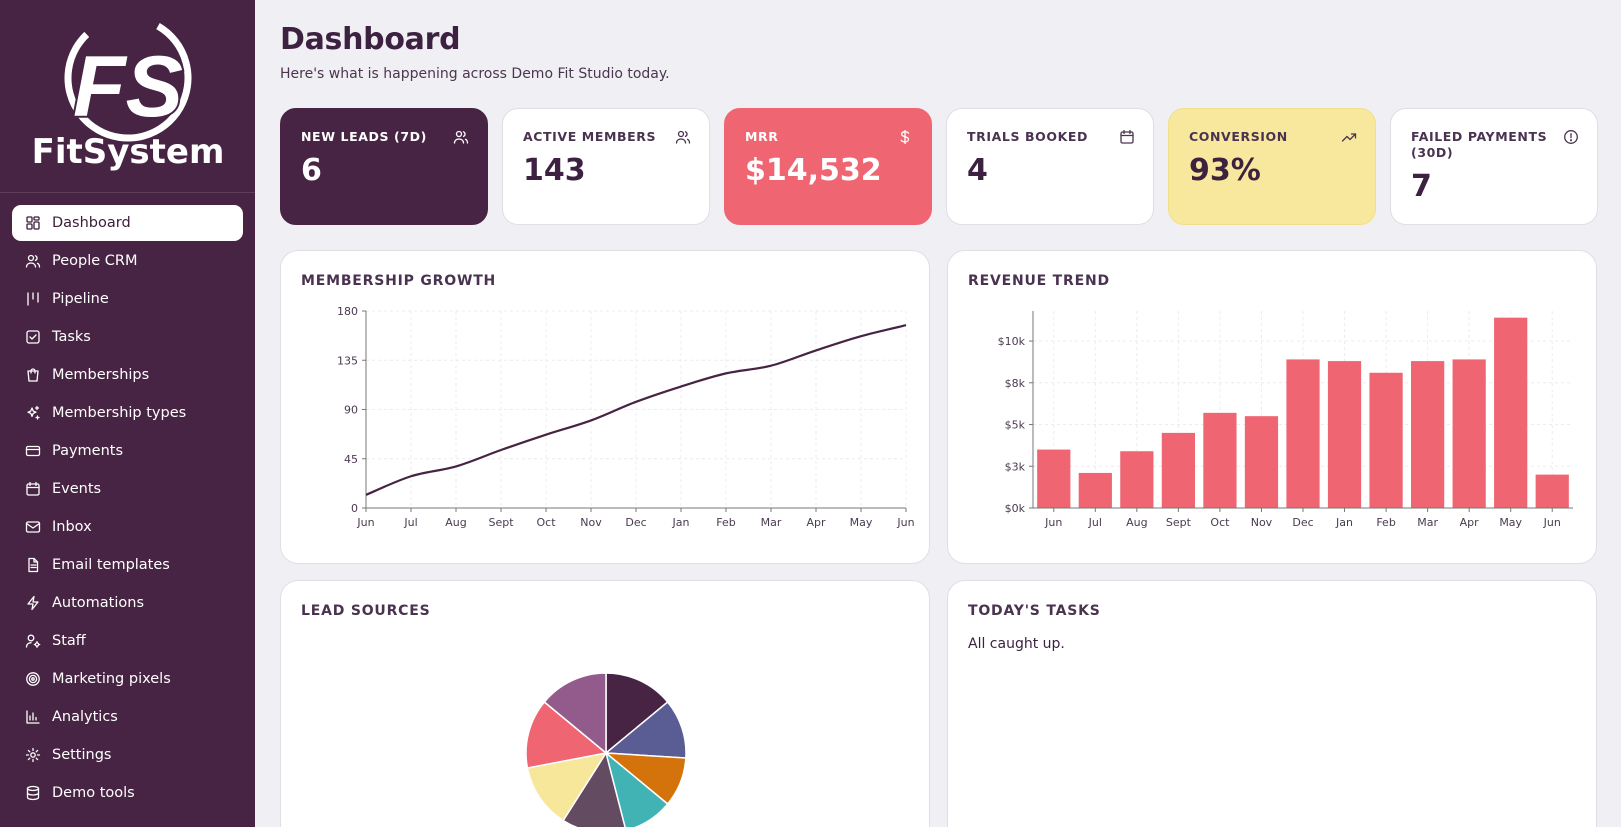 This screenshot has height=827, width=1621. What do you see at coordinates (127, 375) in the screenshot?
I see `sidebar-item-memberships: Memberships` at bounding box center [127, 375].